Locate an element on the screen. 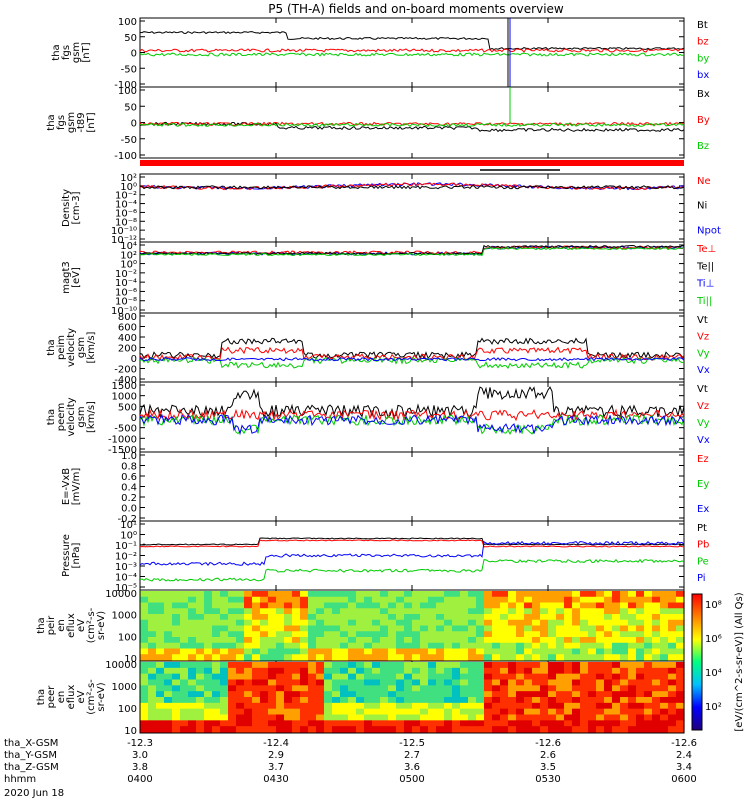 This screenshot has height=805, width=750. y-tick-label: 600 is located at coordinates (127, 328).